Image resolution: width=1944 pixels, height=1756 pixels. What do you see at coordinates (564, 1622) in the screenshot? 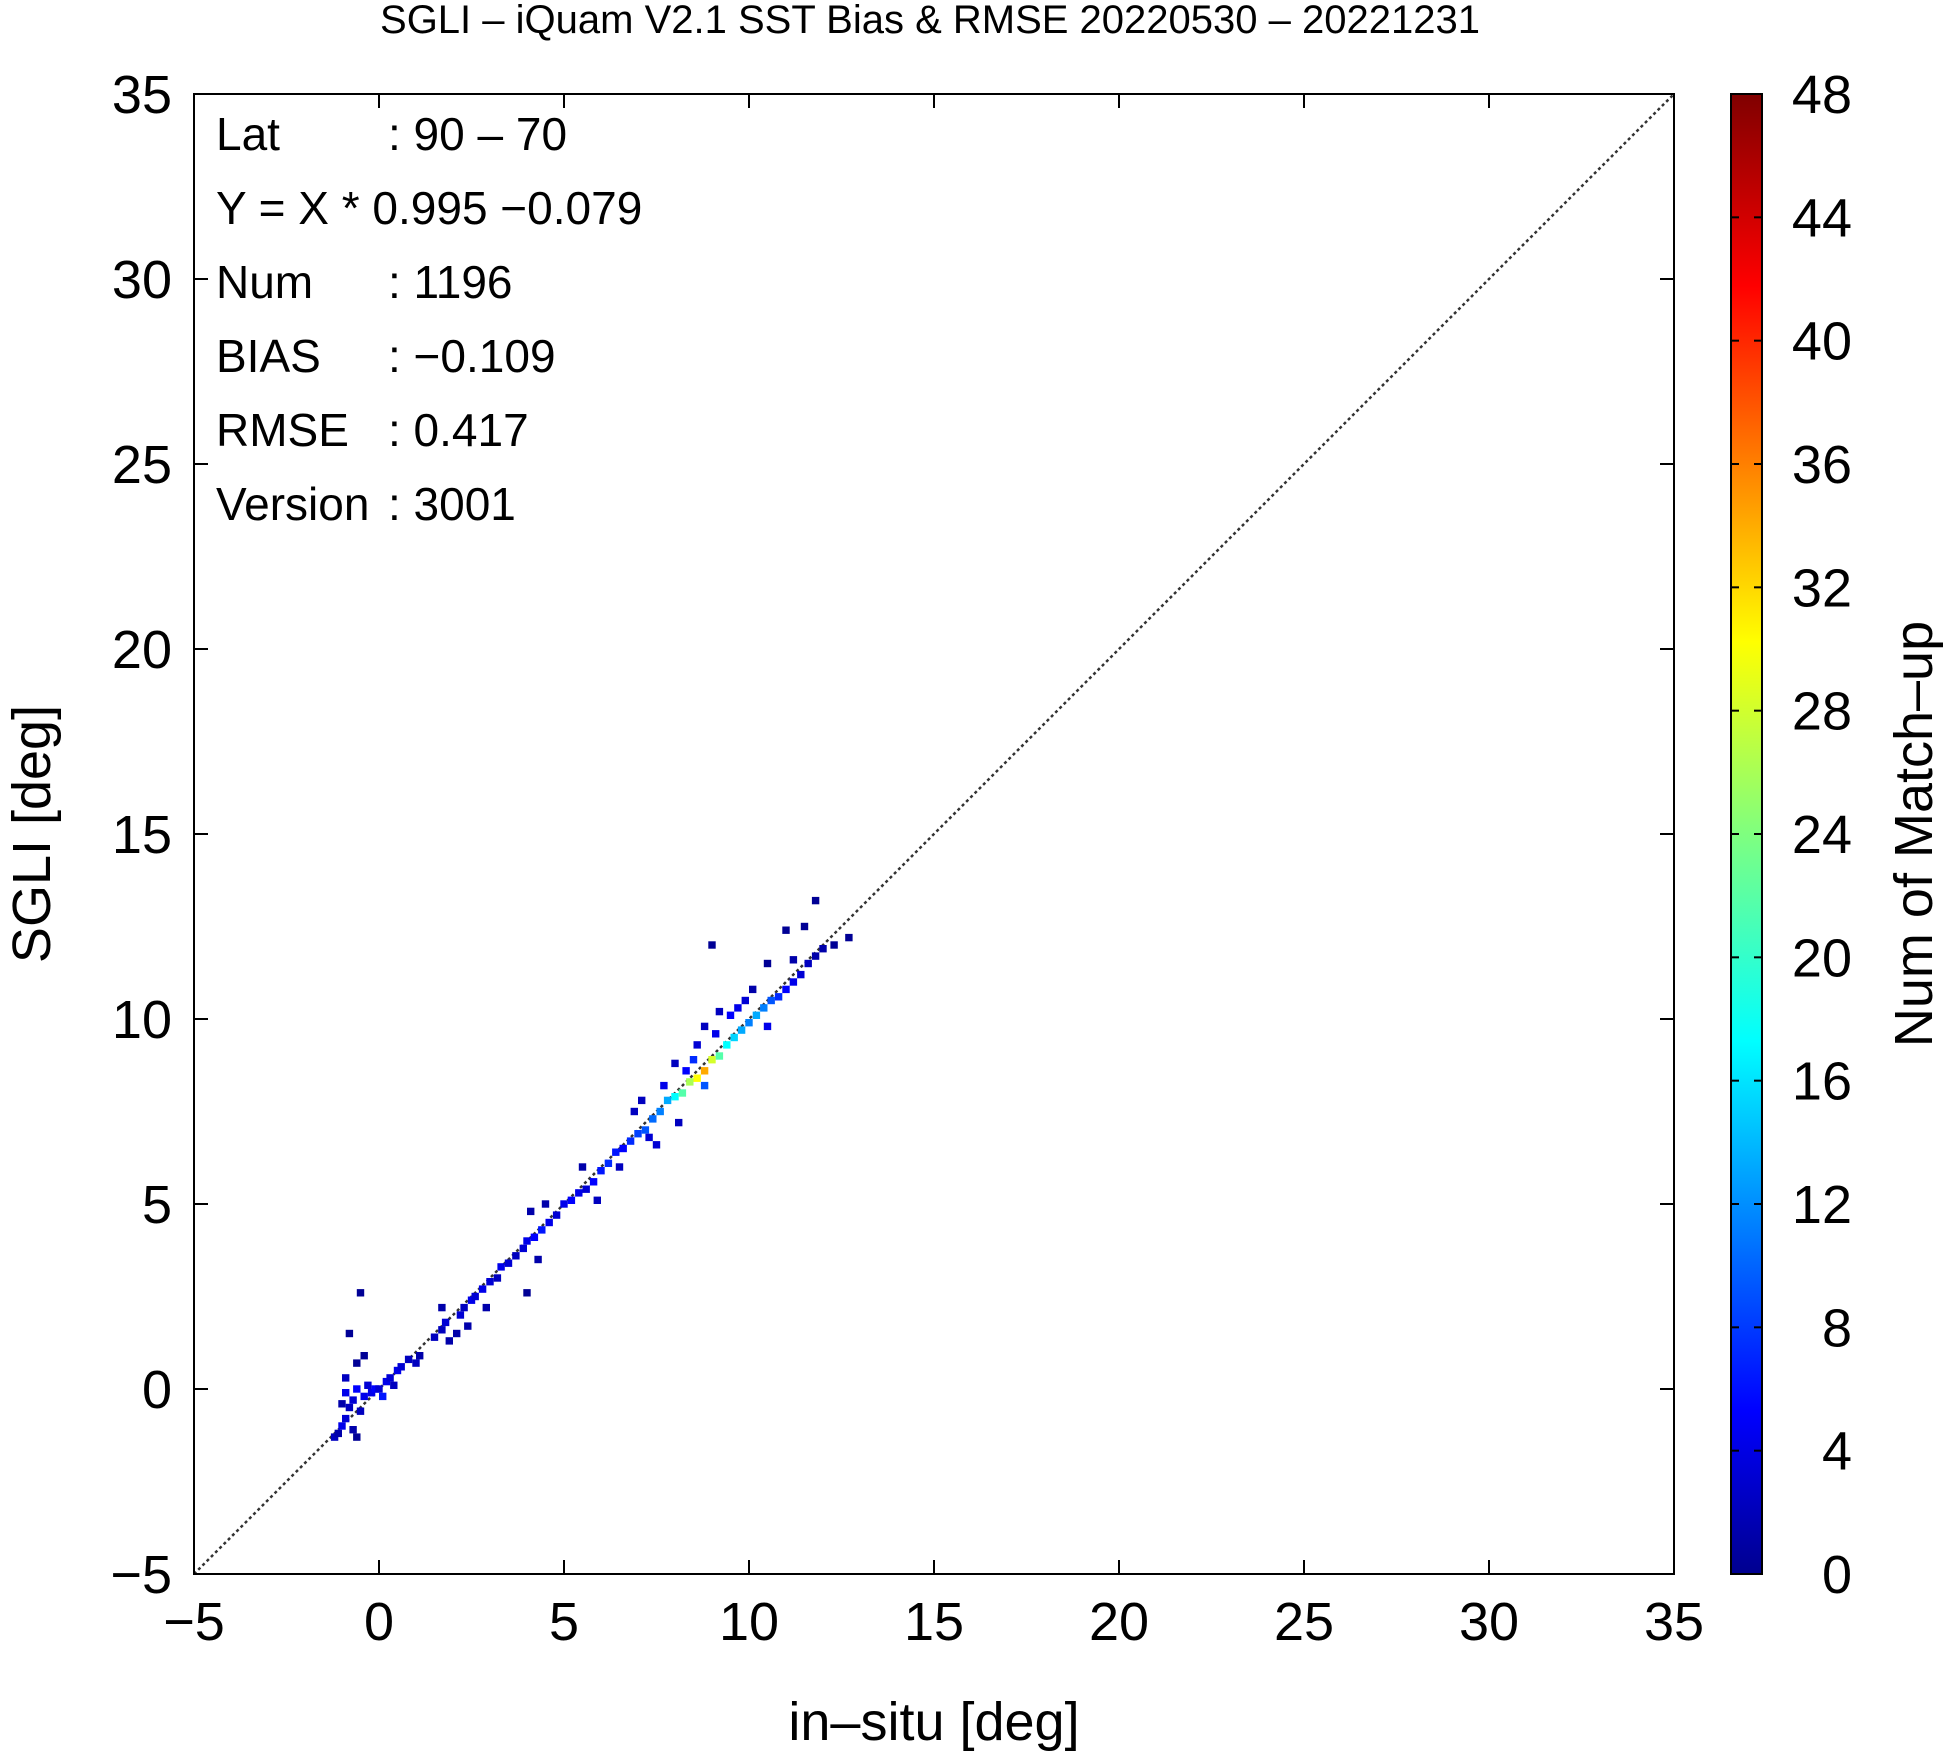
I see `x-tick-label: 5` at bounding box center [564, 1622].